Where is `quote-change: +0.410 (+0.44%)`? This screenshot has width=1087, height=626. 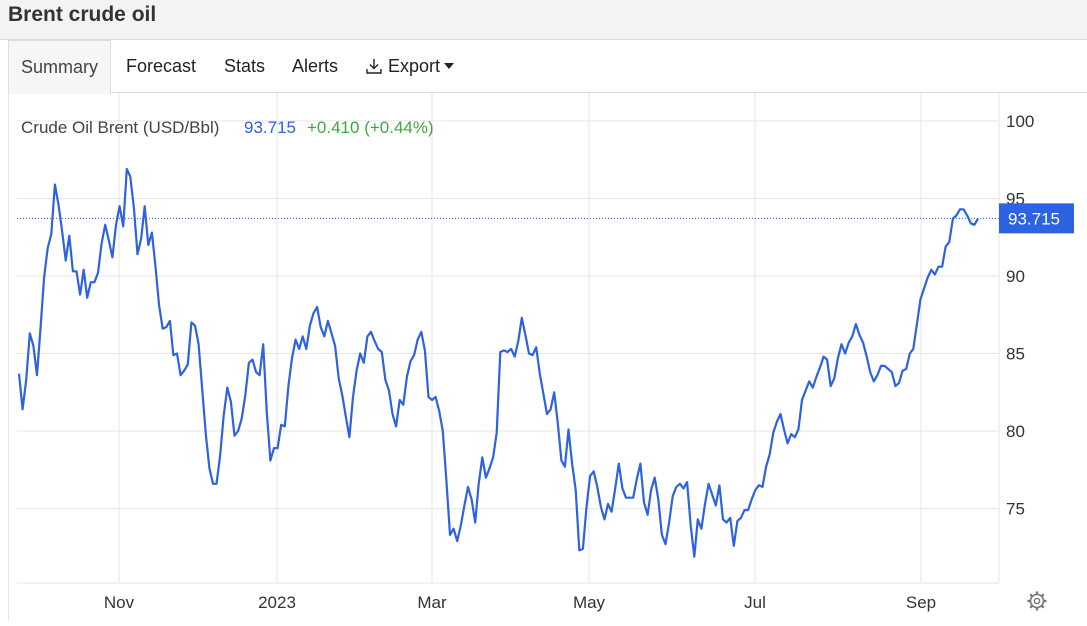
quote-change: +0.410 (+0.44%) is located at coordinates (370, 127).